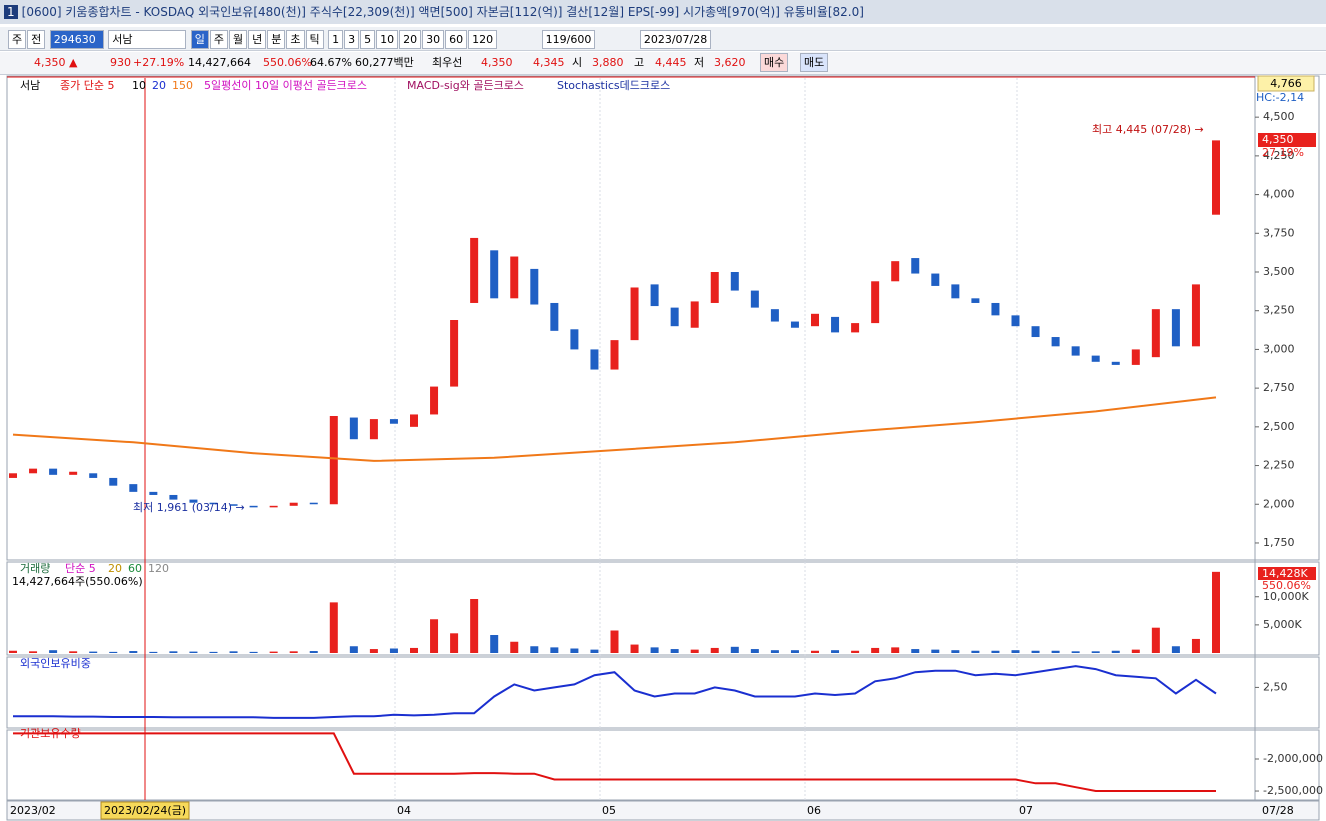 This screenshot has height=821, width=1326. Describe the element at coordinates (17, 39) in the screenshot. I see `menu: 주` at that location.